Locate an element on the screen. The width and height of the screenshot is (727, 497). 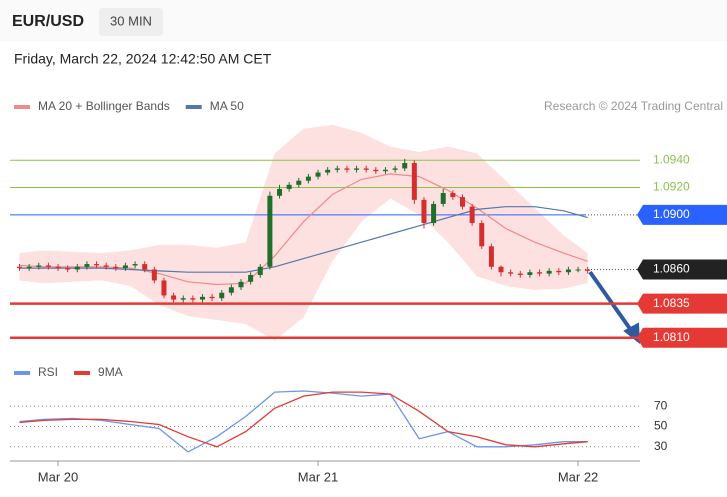
legend-label: RSI is located at coordinates (48, 372).